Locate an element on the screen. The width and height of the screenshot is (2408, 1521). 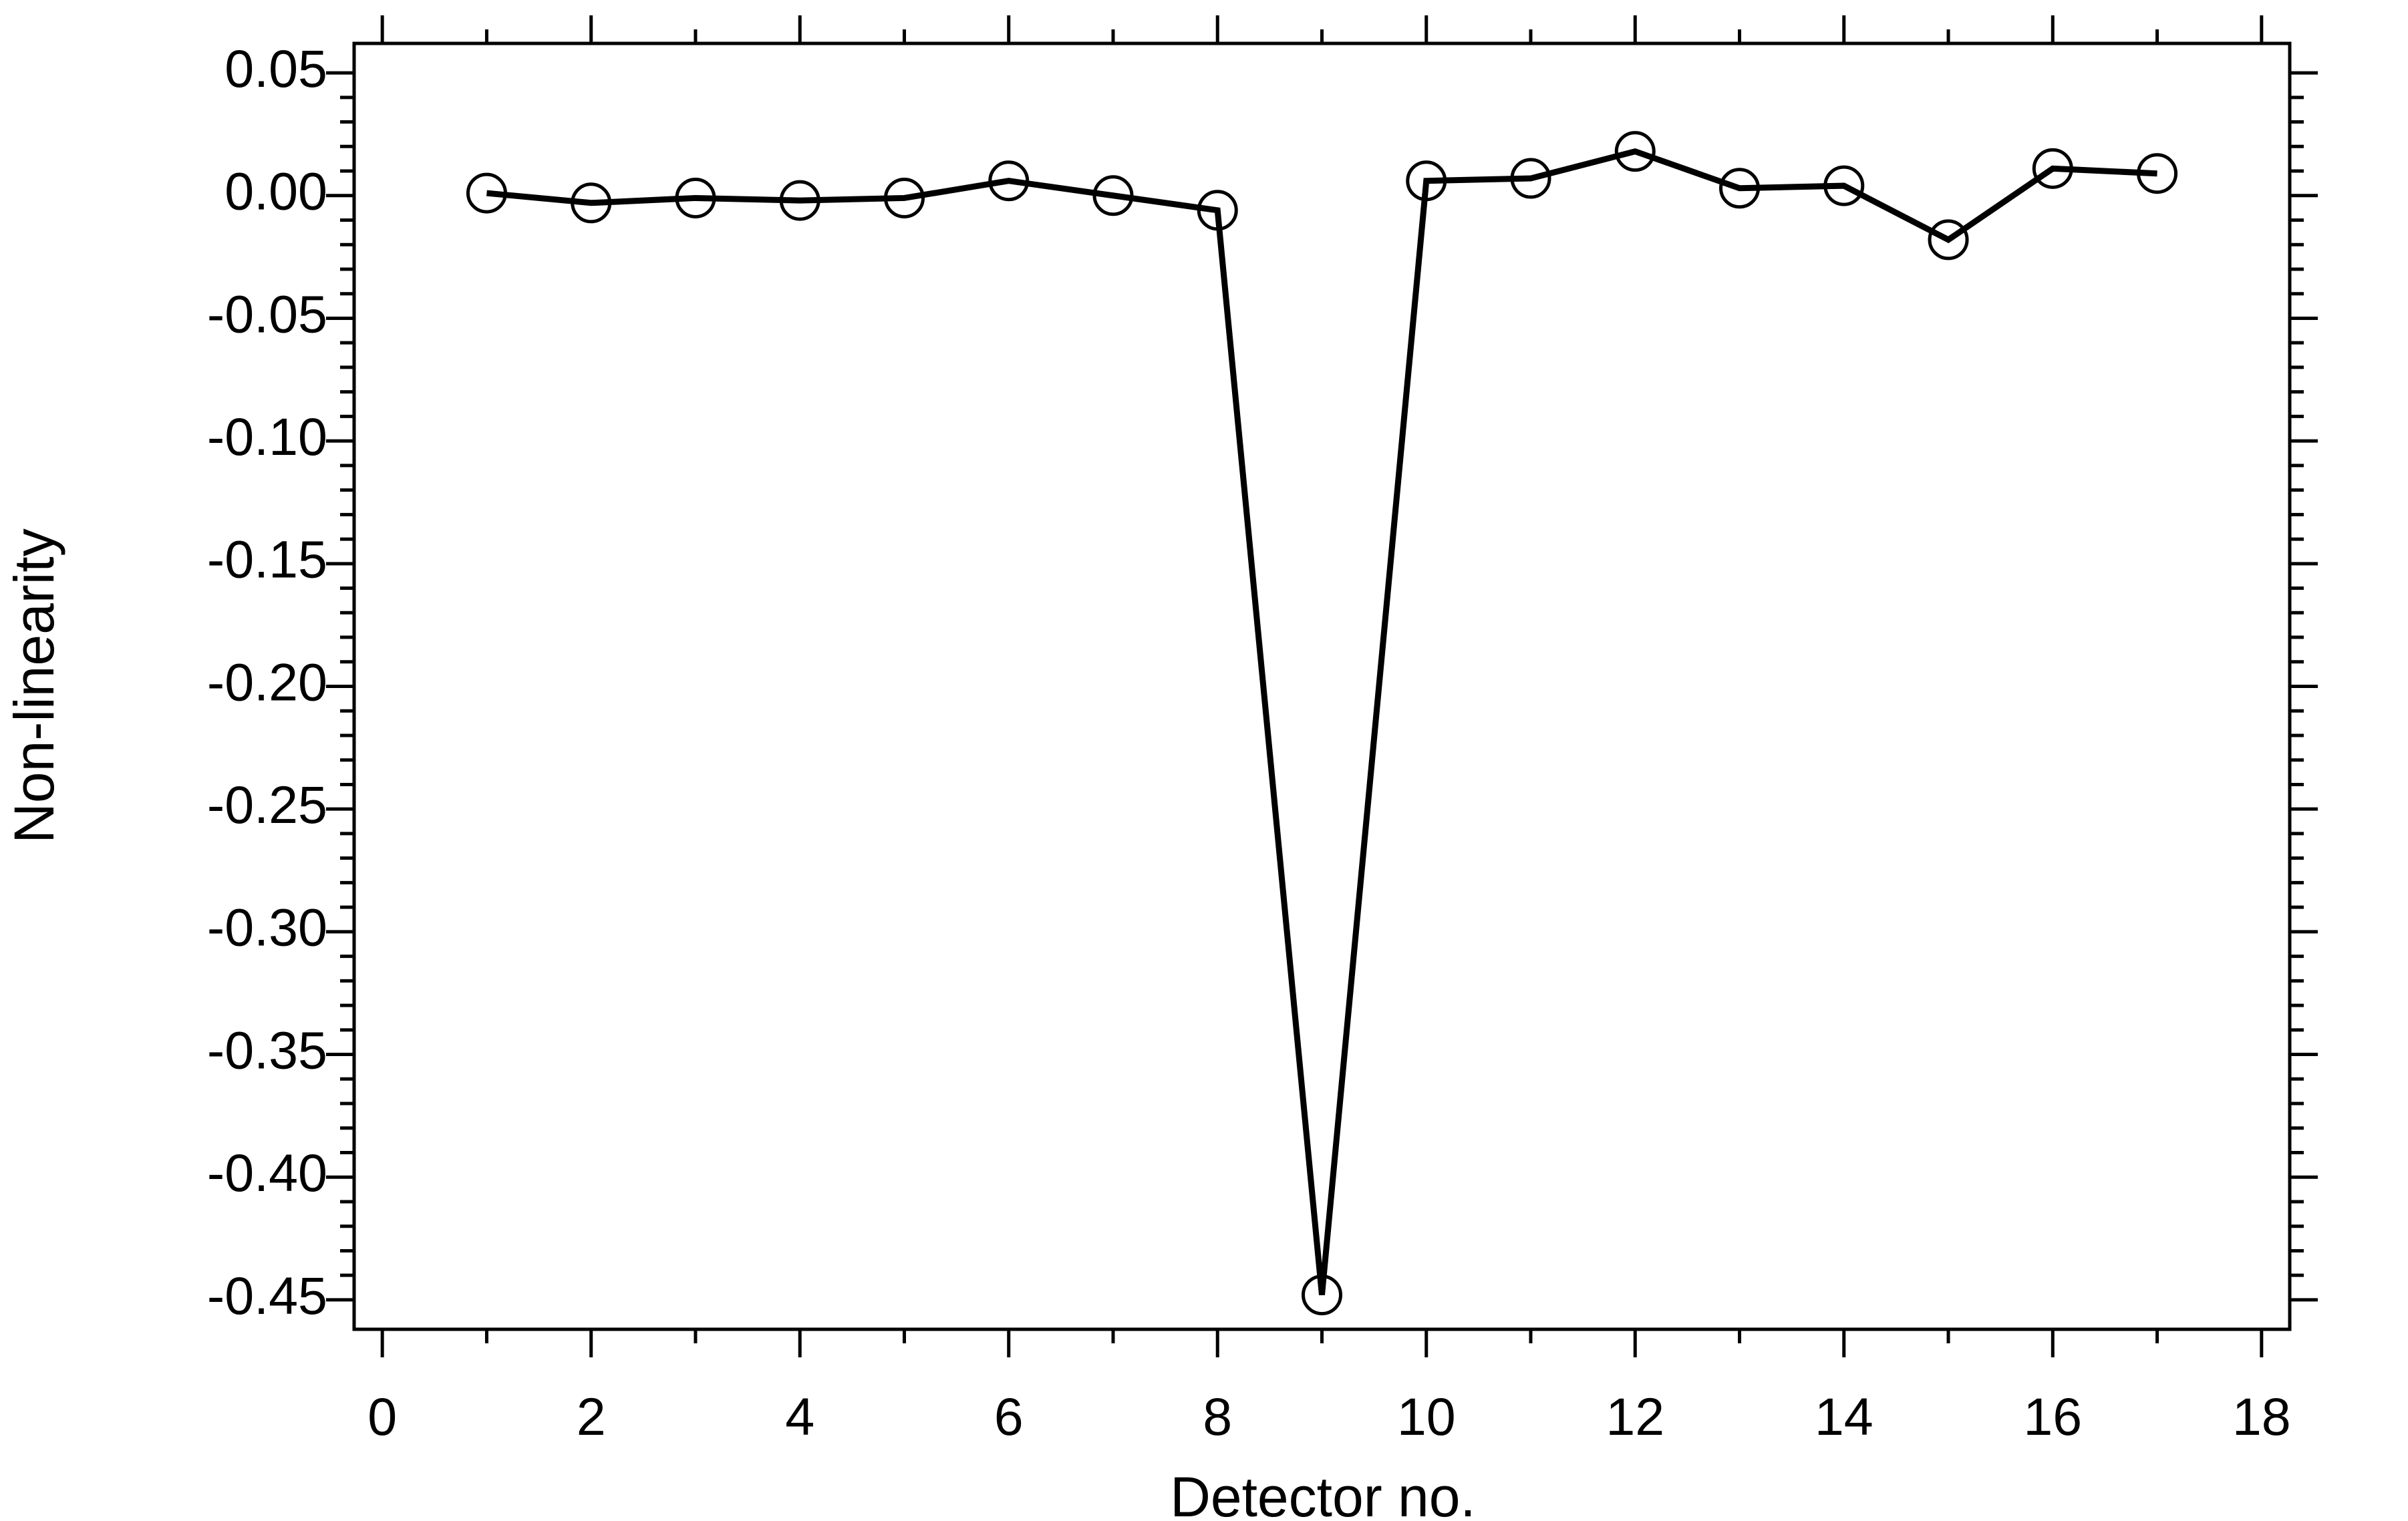
y-tick-label: -0.35 is located at coordinates (267, 1049).